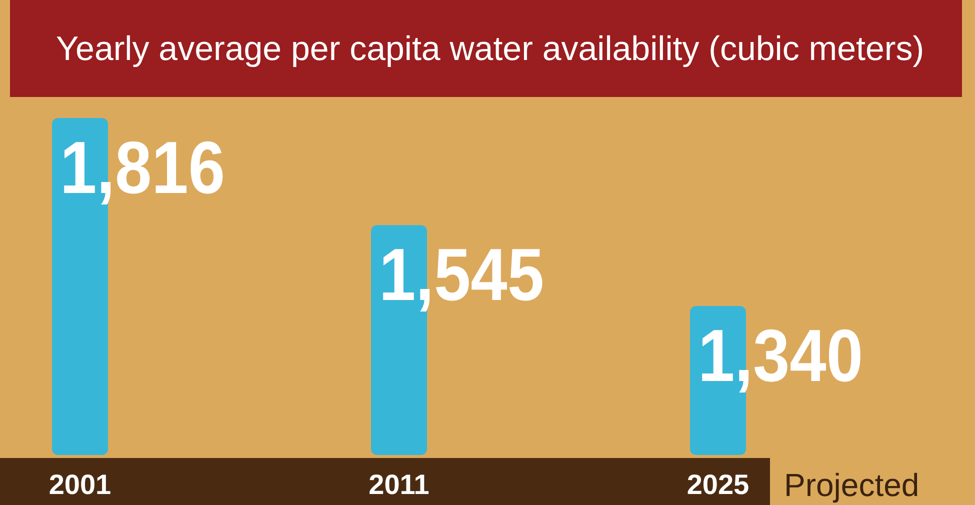 The height and width of the screenshot is (505, 975). I want to click on chart-title: Yearly average per capita water availability (cubic meters), so click(490, 49).